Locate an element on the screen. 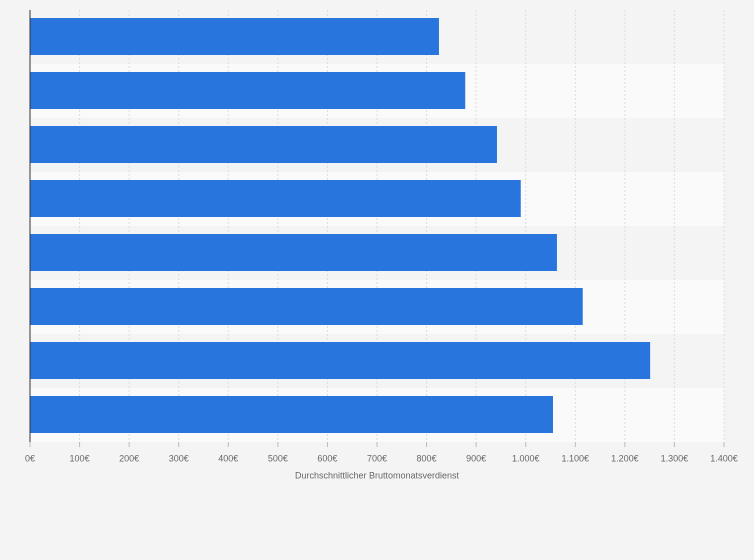 Image resolution: width=754 pixels, height=560 pixels. x-tick-label: 400€ is located at coordinates (228, 458).